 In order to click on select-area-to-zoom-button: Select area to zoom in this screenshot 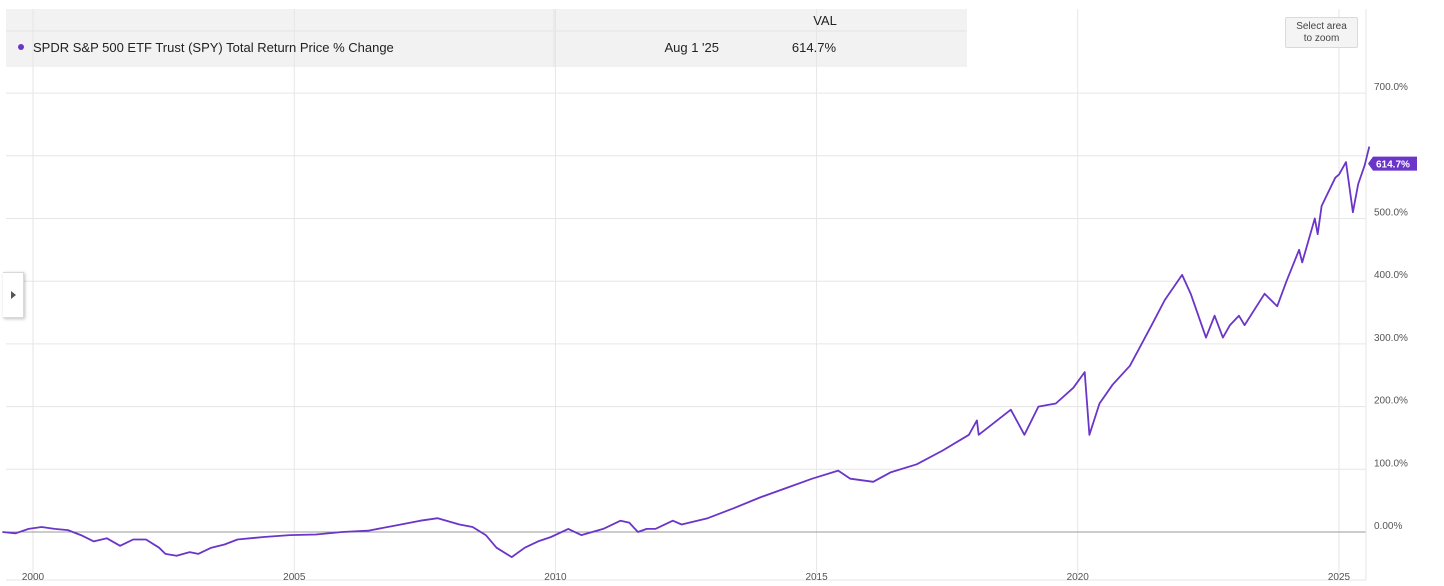, I will do `click(1321, 32)`.